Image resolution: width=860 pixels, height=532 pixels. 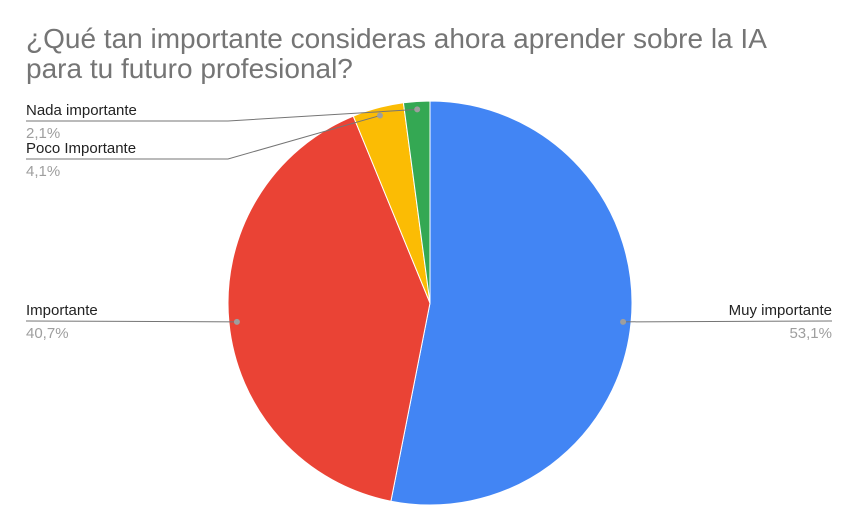 What do you see at coordinates (81, 110) in the screenshot?
I see `slice-label-nada-importante: Nada importante` at bounding box center [81, 110].